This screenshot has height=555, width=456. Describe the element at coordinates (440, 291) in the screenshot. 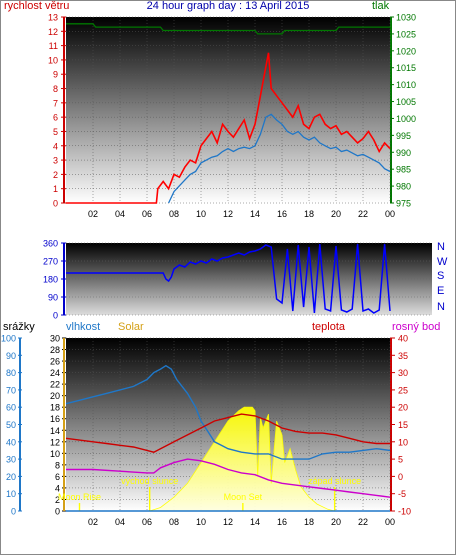

I see `compass-label: E` at that location.